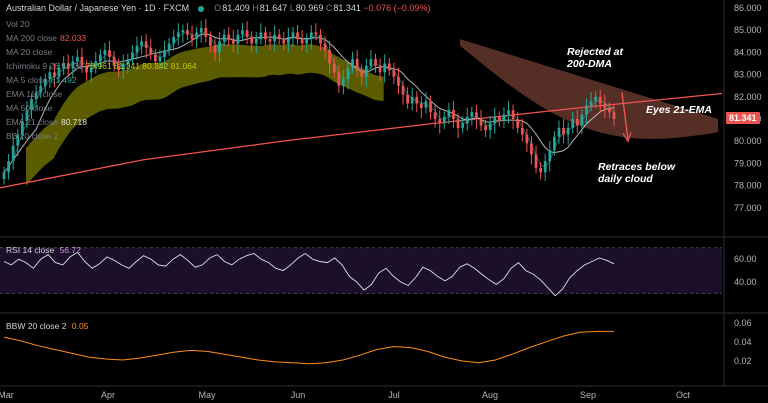 This screenshot has width=768, height=403. What do you see at coordinates (748, 75) in the screenshot?
I see `price-tick-label: 83.000` at bounding box center [748, 75].